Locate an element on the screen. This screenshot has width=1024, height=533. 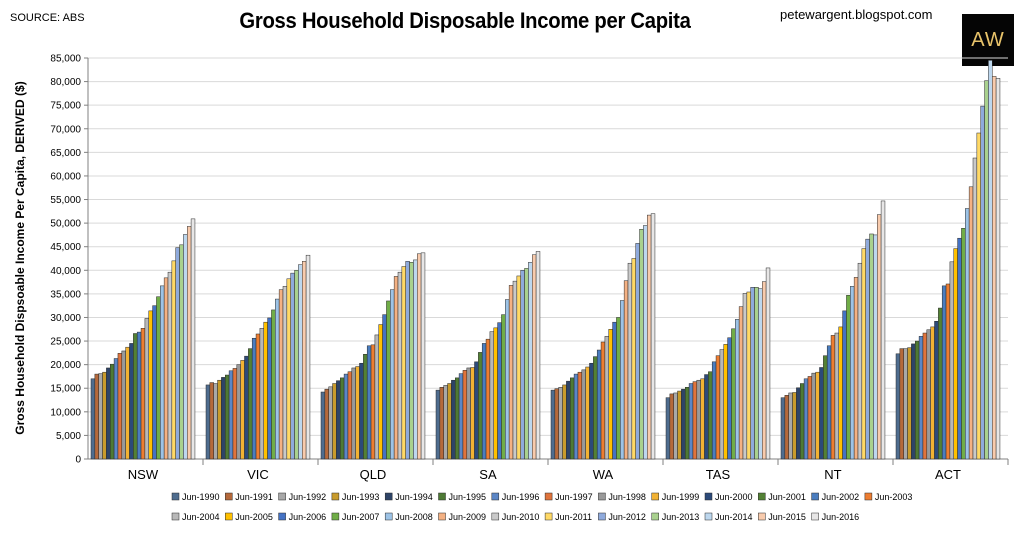
legend-entry: Jun-1990 is located at coordinates (201, 497).